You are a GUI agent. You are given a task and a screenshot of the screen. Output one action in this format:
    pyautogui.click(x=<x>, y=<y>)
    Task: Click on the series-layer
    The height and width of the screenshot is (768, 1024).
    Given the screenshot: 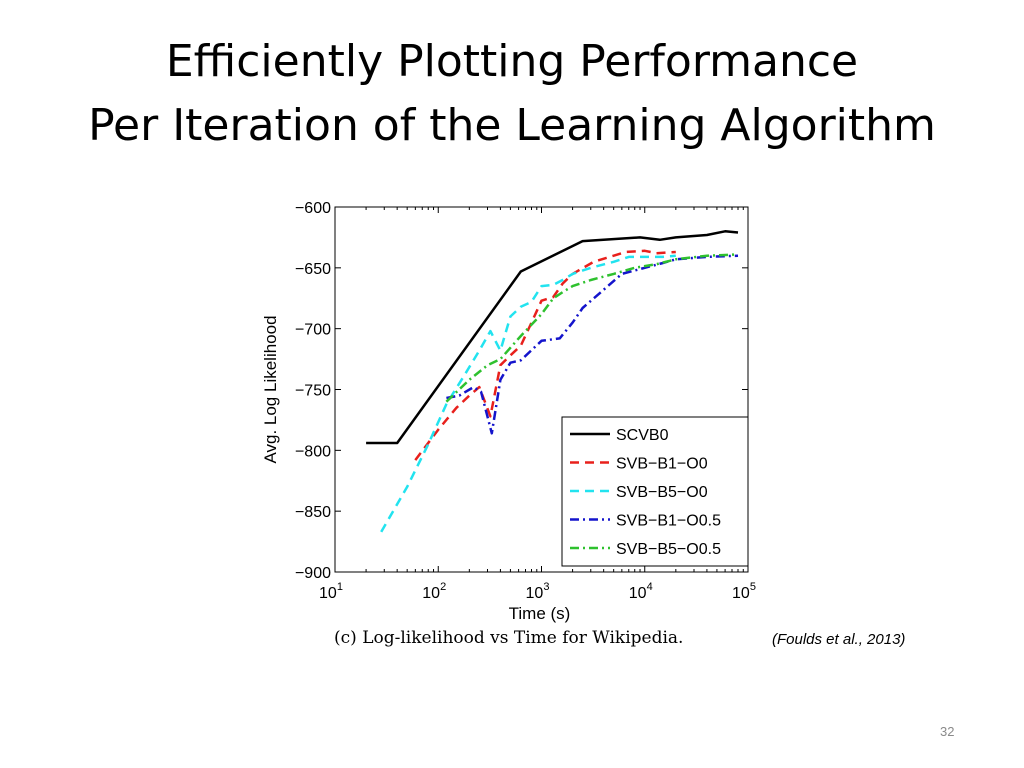 What is the action you would take?
    pyautogui.click(x=552, y=381)
    